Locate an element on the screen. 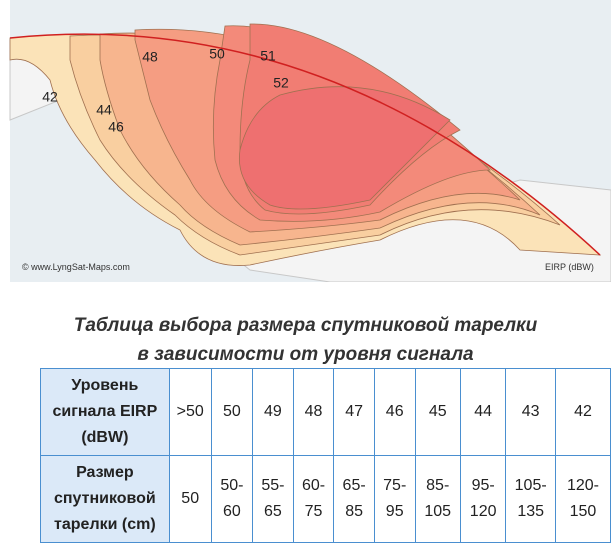 Image resolution: width=611 pixels, height=552 pixels. table-cell: 47 is located at coordinates (354, 412).